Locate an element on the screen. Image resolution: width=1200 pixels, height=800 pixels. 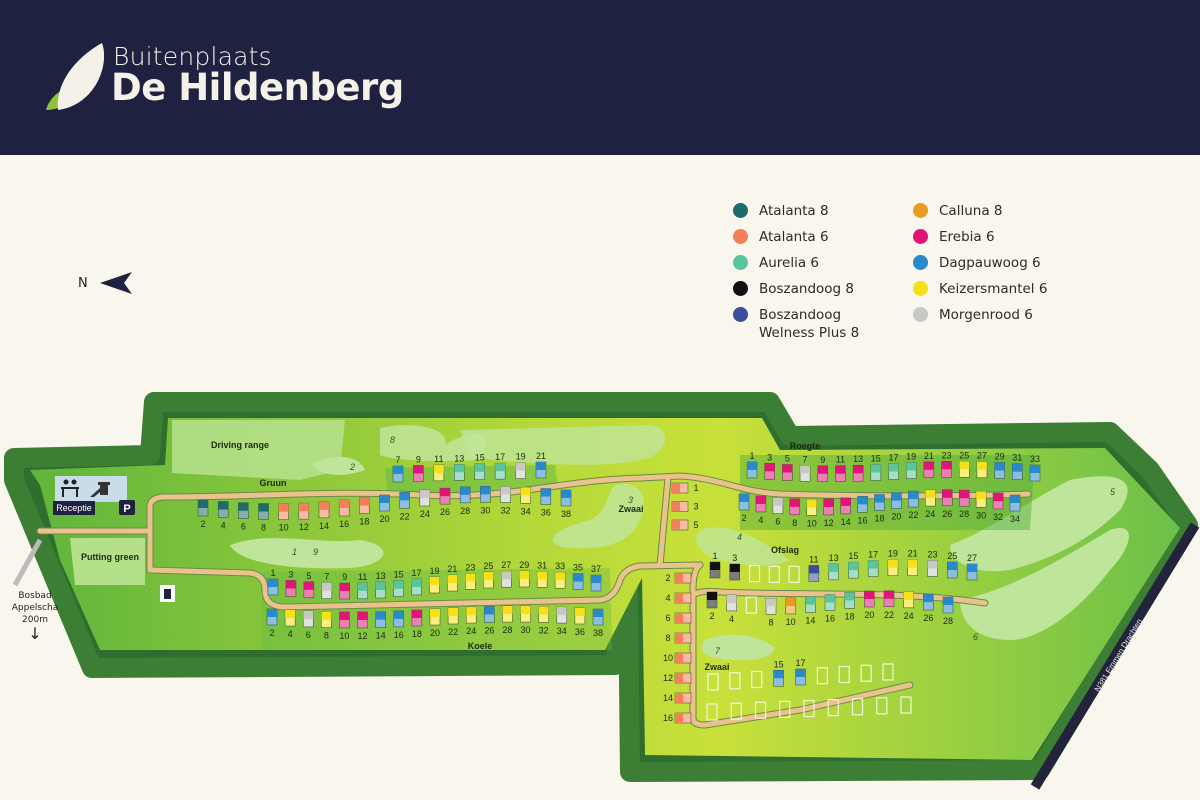
reception: Receptie is located at coordinates (90, 495).